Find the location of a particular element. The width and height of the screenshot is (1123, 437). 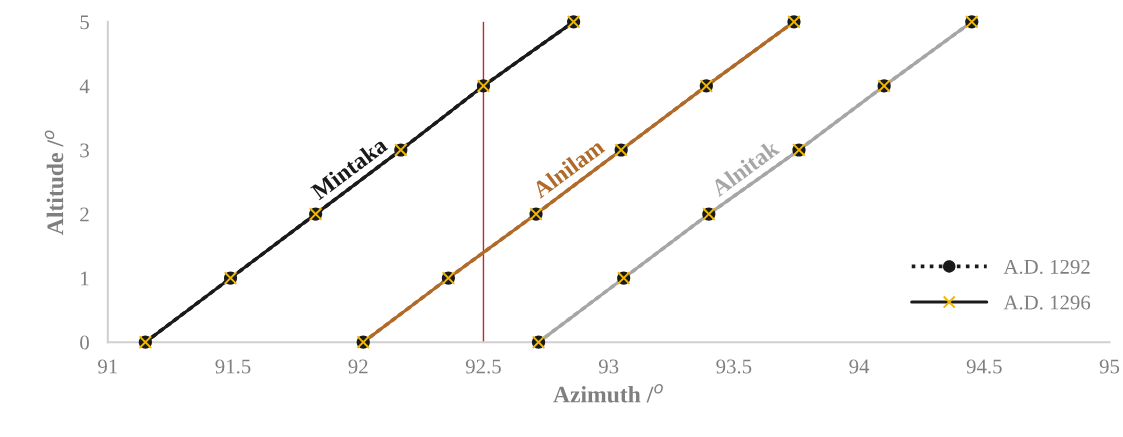

x-tick-label: 91.5 is located at coordinates (233, 366).